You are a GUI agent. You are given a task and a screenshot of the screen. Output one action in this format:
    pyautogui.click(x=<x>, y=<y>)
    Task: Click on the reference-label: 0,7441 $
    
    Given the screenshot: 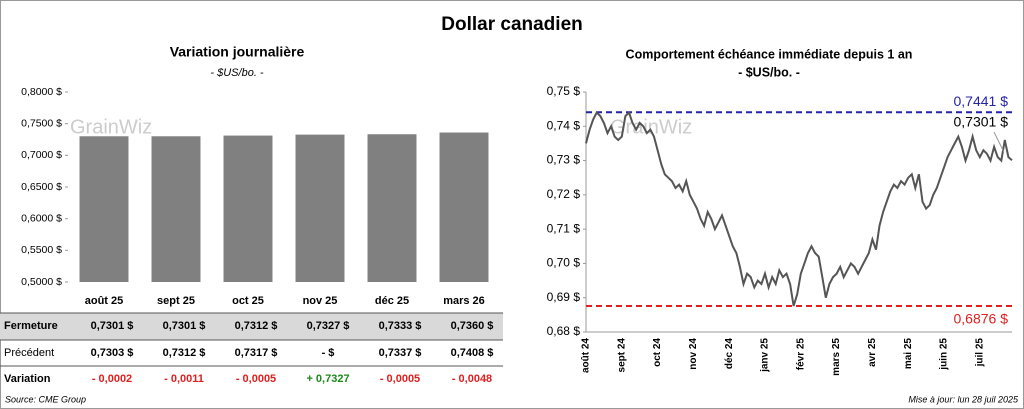 What is the action you would take?
    pyautogui.click(x=981, y=101)
    